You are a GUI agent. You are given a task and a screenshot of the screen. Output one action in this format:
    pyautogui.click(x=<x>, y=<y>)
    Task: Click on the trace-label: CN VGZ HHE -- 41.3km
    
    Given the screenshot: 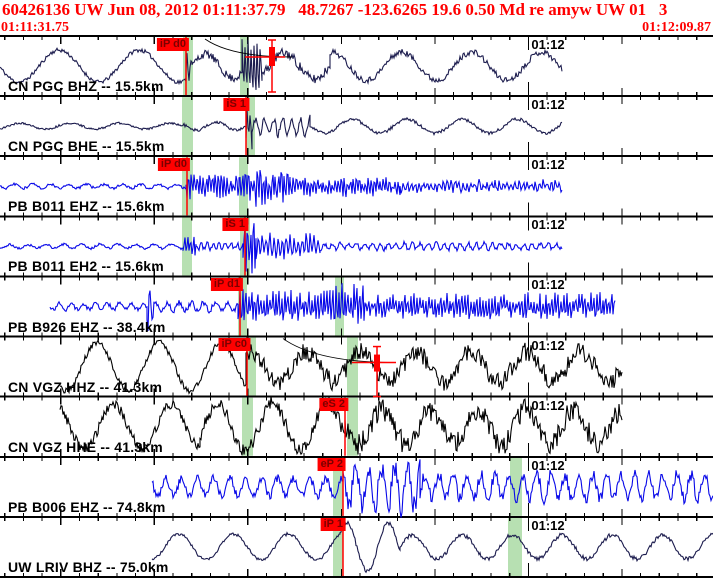 What is the action you would take?
    pyautogui.click(x=85, y=446)
    